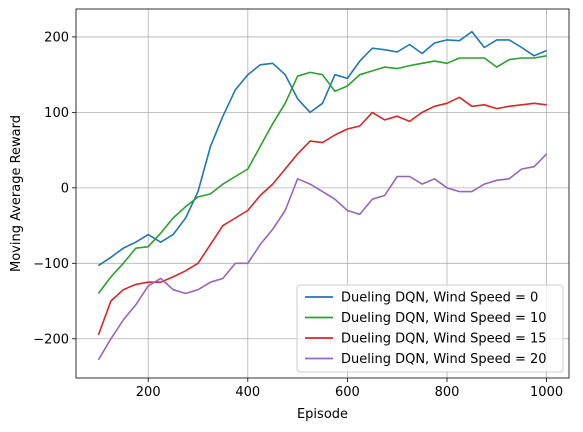  Describe the element at coordinates (16, 193) in the screenshot. I see `y-axis-label: Moving Average Reward` at that location.